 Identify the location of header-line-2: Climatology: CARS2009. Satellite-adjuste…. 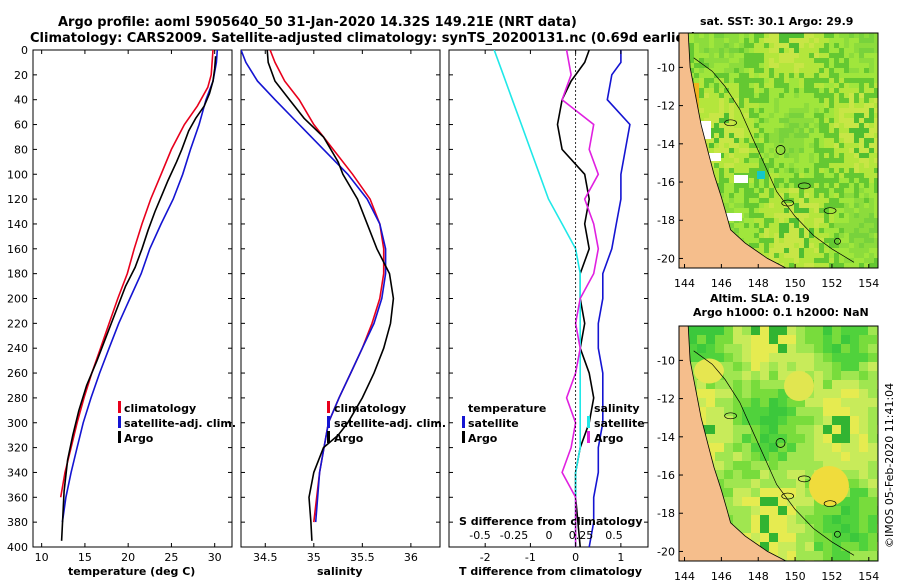
(363, 38).